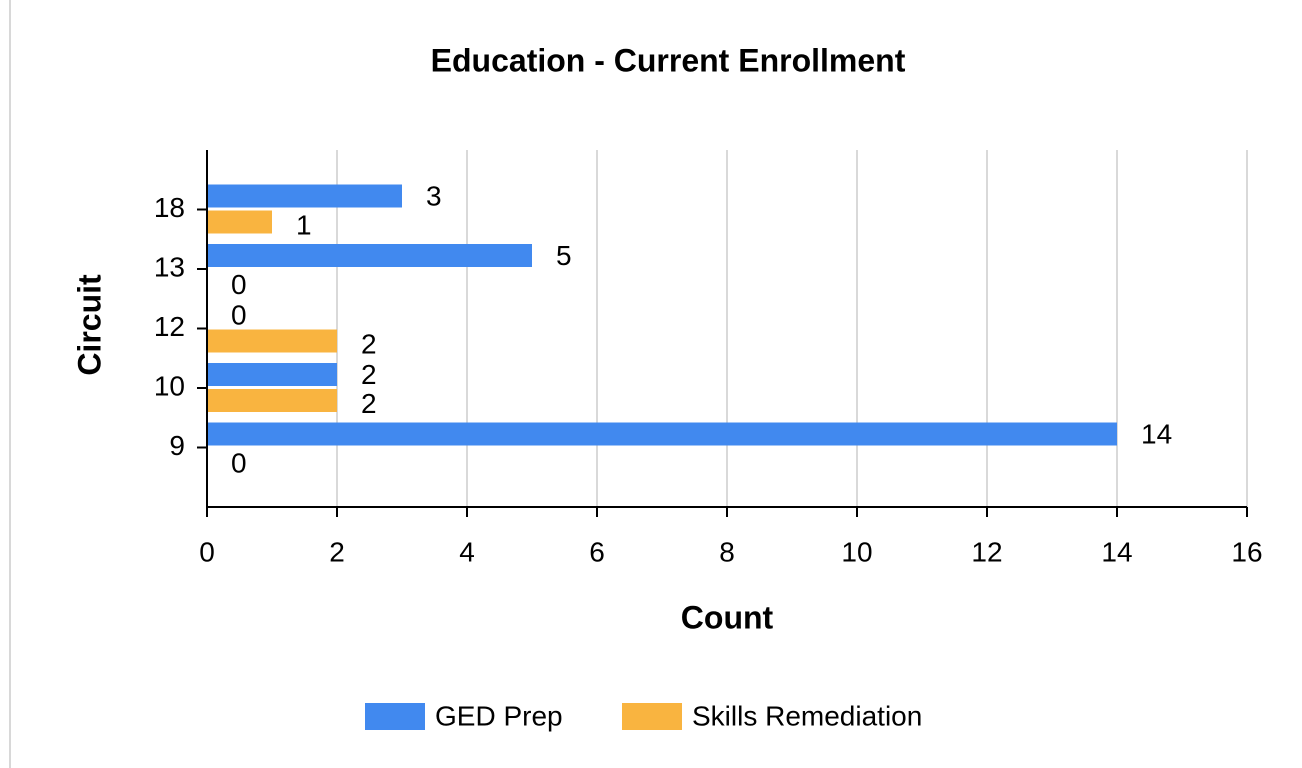 This screenshot has width=1302, height=768. I want to click on y-axis-title: Circuit, so click(89, 325).